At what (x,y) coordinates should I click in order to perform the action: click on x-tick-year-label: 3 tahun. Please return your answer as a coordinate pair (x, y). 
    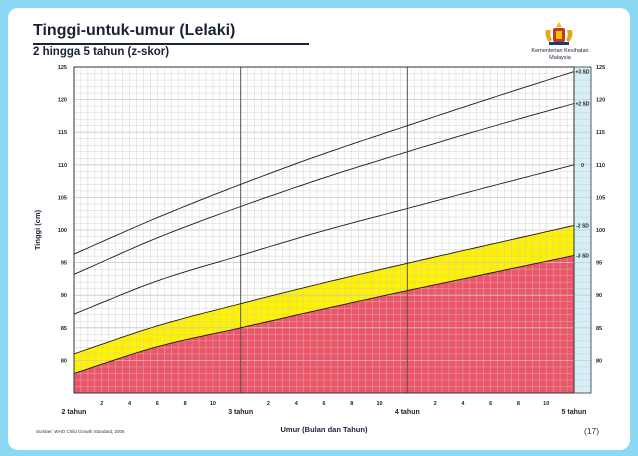
    Looking at the image, I should click on (240, 412).